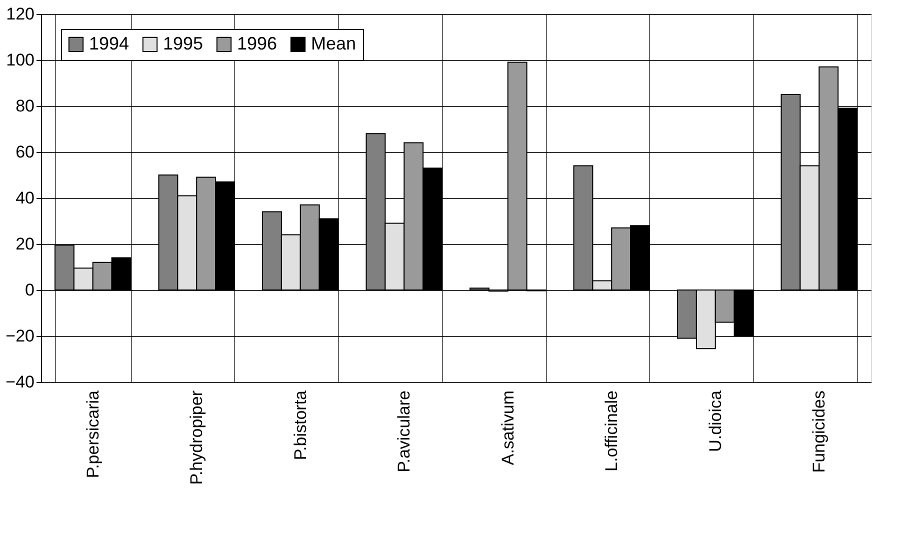 The image size is (913, 560). I want to click on y-tick-label: 0, so click(29, 290).